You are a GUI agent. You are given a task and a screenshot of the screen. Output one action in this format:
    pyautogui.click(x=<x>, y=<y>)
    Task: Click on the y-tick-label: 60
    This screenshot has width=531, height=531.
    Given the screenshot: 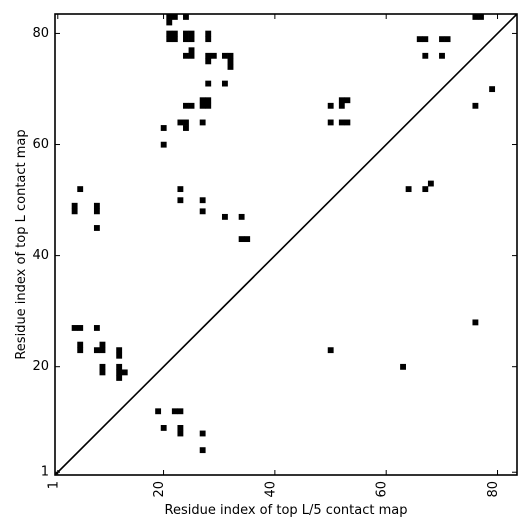 What is the action you would take?
    pyautogui.click(x=40, y=144)
    